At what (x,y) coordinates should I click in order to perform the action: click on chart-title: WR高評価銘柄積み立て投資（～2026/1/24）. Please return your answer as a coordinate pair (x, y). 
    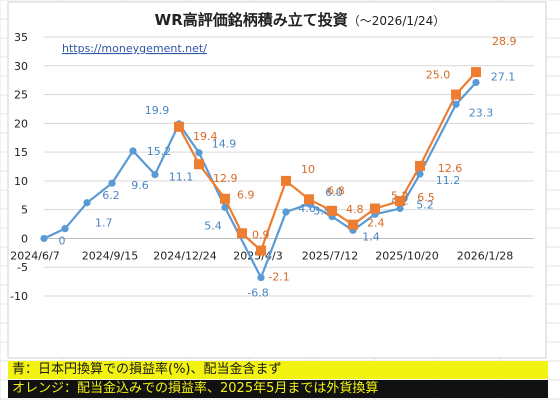
    Looking at the image, I should click on (300, 20).